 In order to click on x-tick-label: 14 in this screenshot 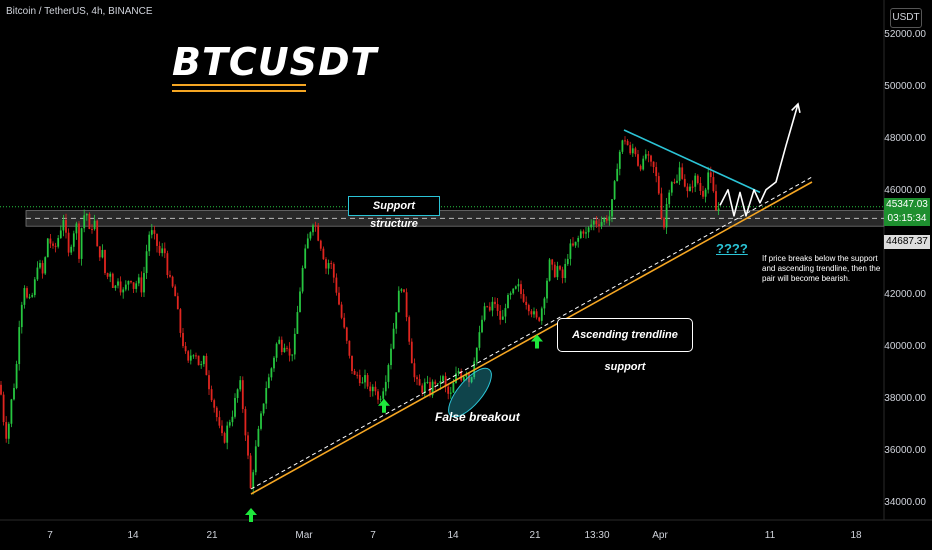, I will do `click(133, 535)`.